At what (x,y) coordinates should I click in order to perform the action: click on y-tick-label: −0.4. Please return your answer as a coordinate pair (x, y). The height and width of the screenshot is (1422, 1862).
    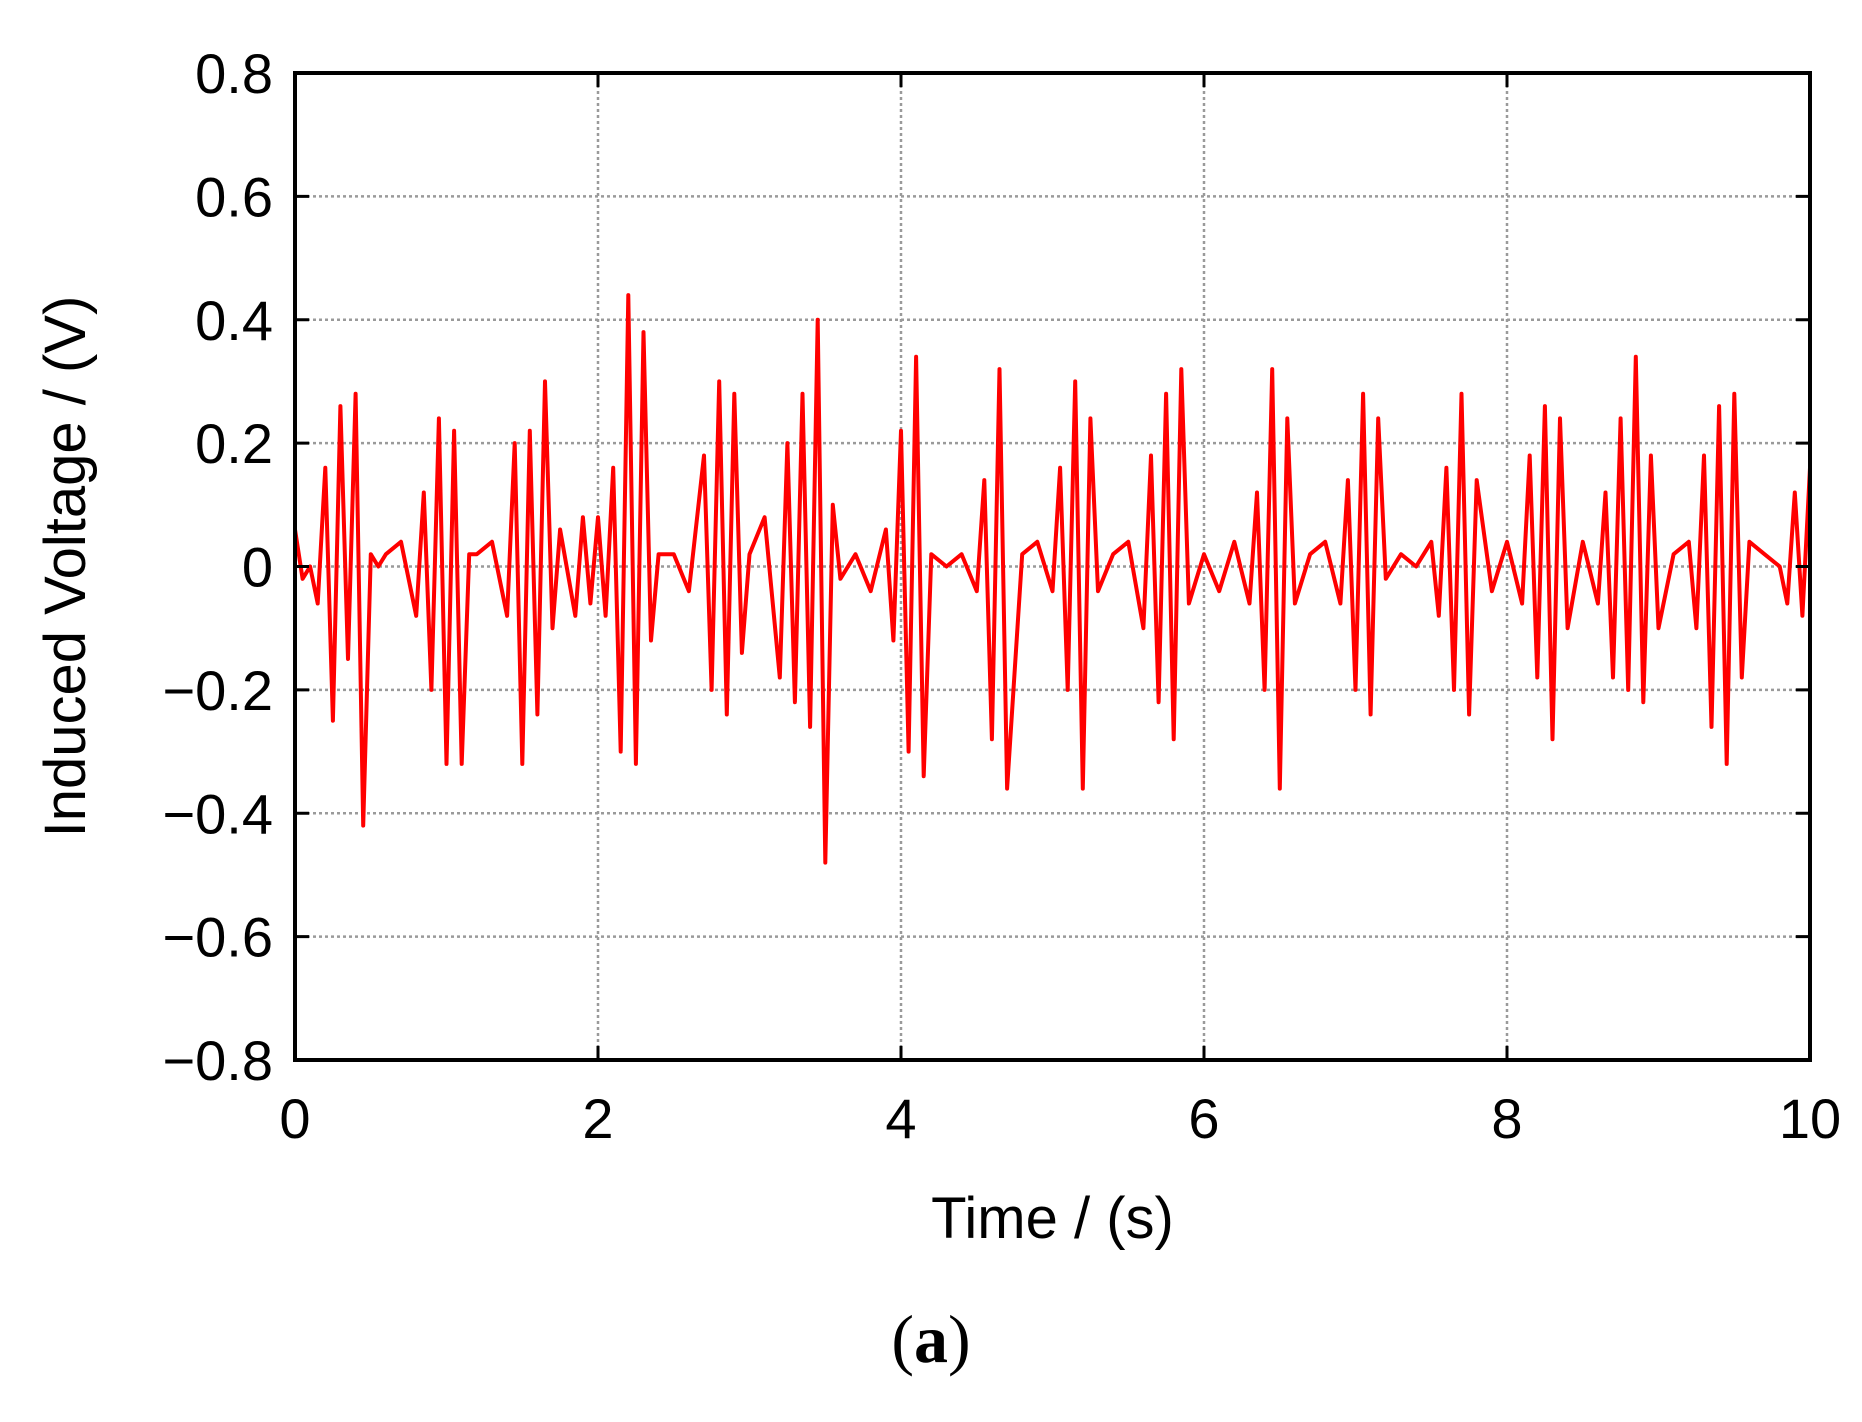
    Looking at the image, I should click on (217, 813).